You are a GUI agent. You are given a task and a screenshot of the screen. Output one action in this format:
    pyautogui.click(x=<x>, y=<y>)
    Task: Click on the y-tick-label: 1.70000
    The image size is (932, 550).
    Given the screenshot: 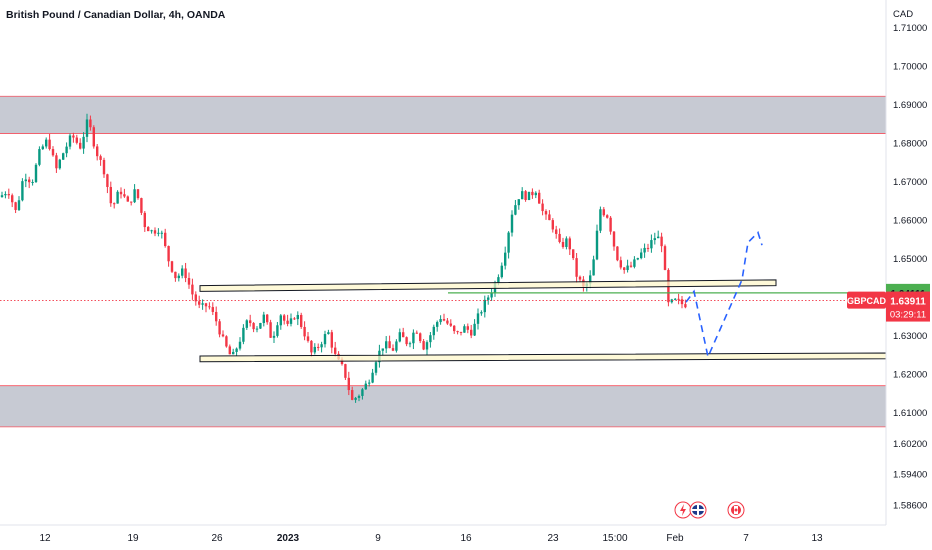 What is the action you would take?
    pyautogui.click(x=910, y=67)
    